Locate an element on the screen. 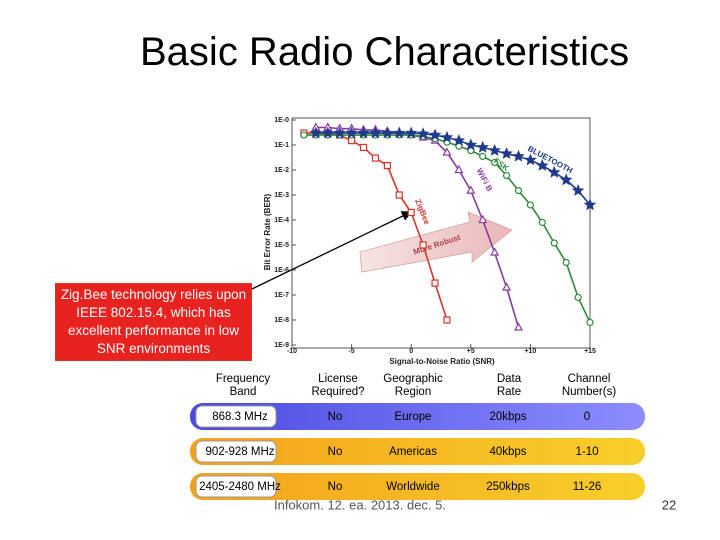 The width and height of the screenshot is (720, 540). table-cell: 868.3 MHz is located at coordinates (240, 417).